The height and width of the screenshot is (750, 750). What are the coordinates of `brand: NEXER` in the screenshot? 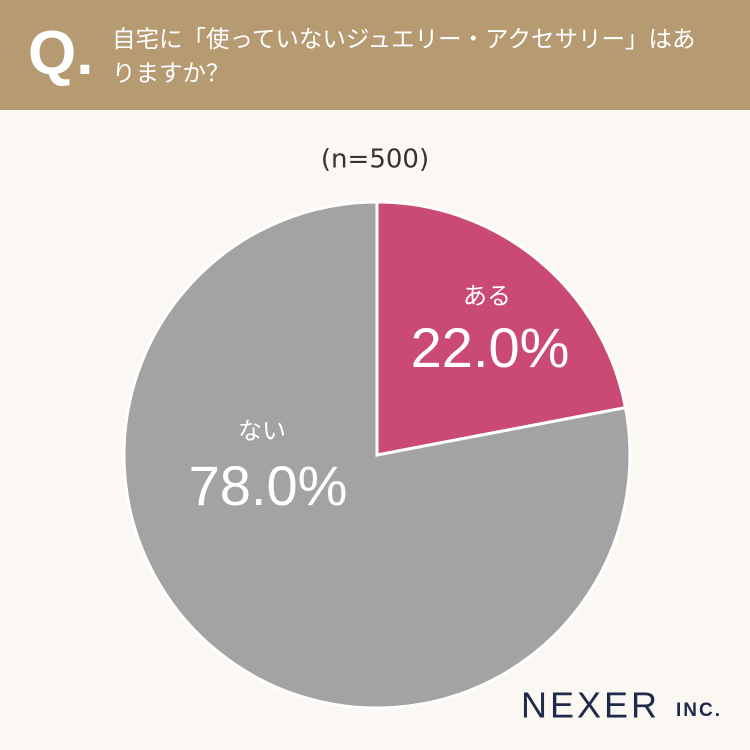 It's located at (590, 705).